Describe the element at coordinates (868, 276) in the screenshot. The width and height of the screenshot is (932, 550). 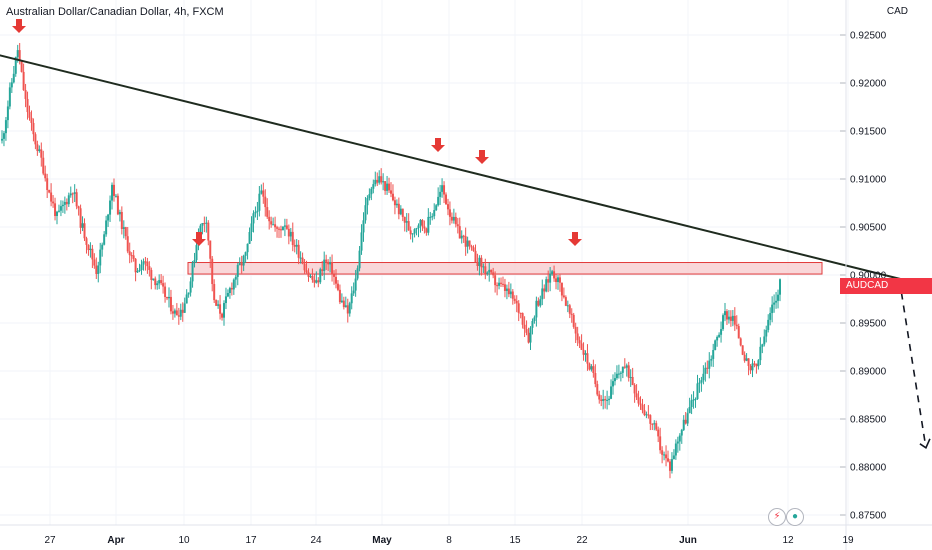
I see `y-tick-label: 0.90000` at that location.